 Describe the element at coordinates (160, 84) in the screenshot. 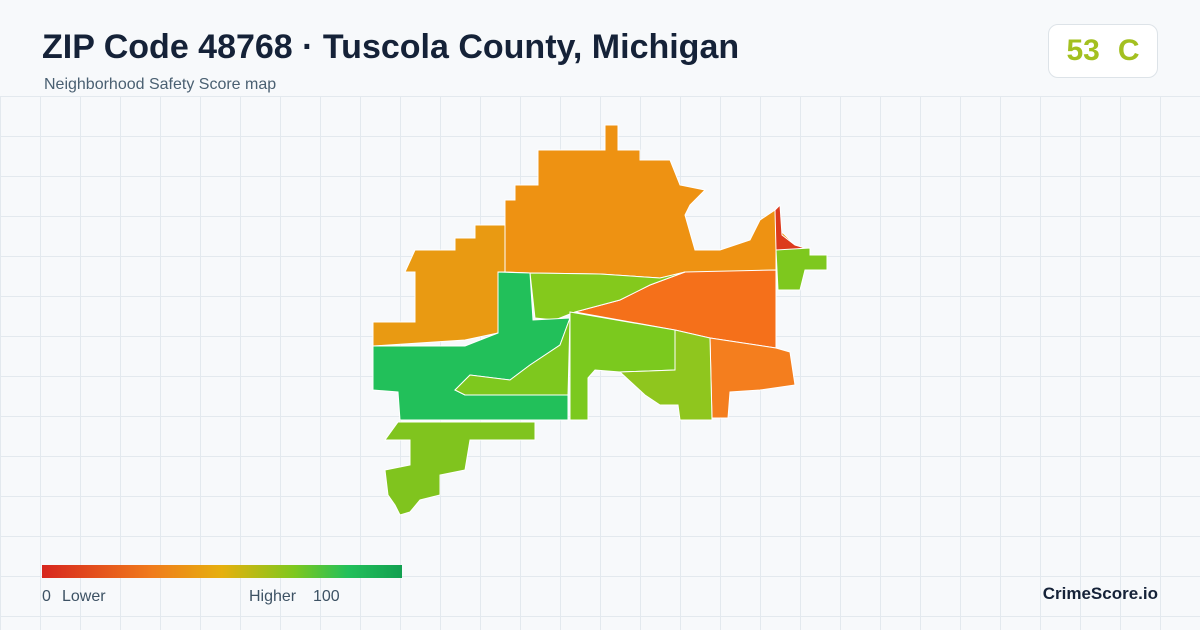

I see `subtitle: Neighborhood Safety Score map` at that location.